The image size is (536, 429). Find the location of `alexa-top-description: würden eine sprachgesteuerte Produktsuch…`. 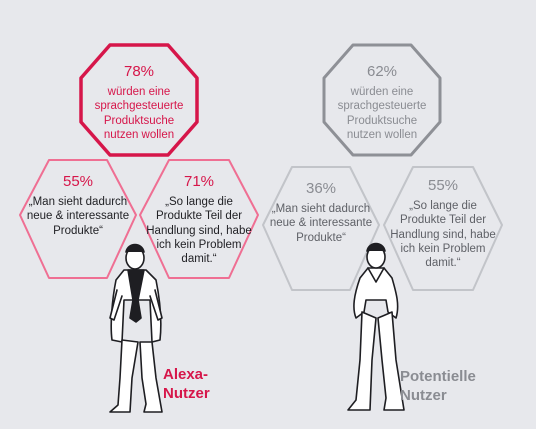

alexa-top-description: würden eine sprachgesteuerte Produktsuch… is located at coordinates (139, 113).